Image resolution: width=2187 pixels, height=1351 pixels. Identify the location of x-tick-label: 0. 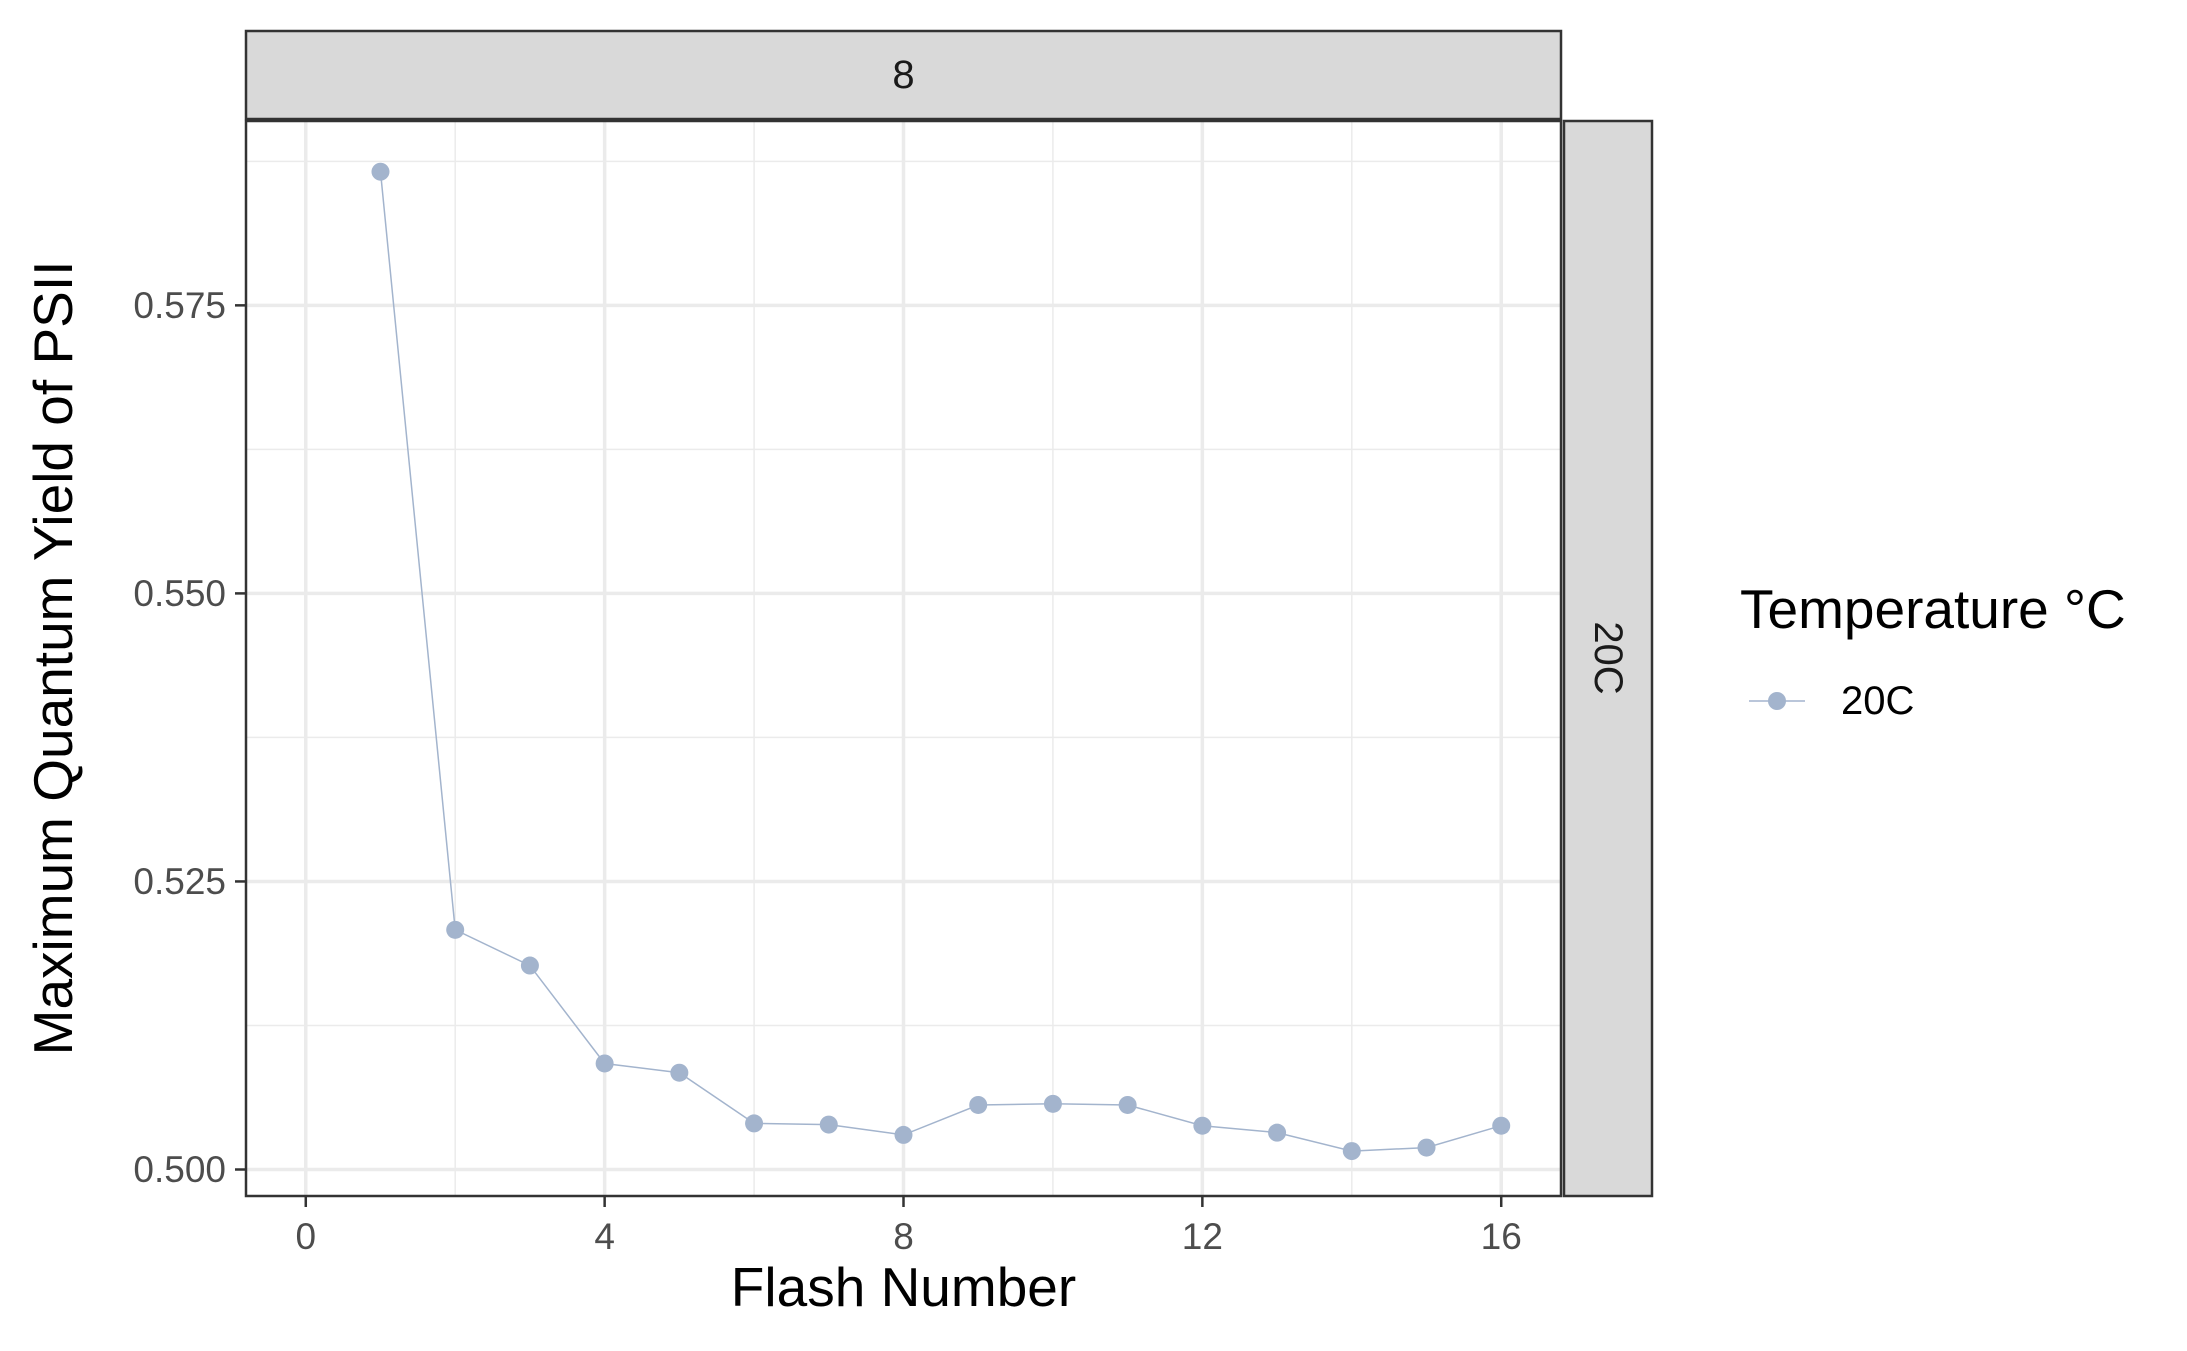
(305, 1236).